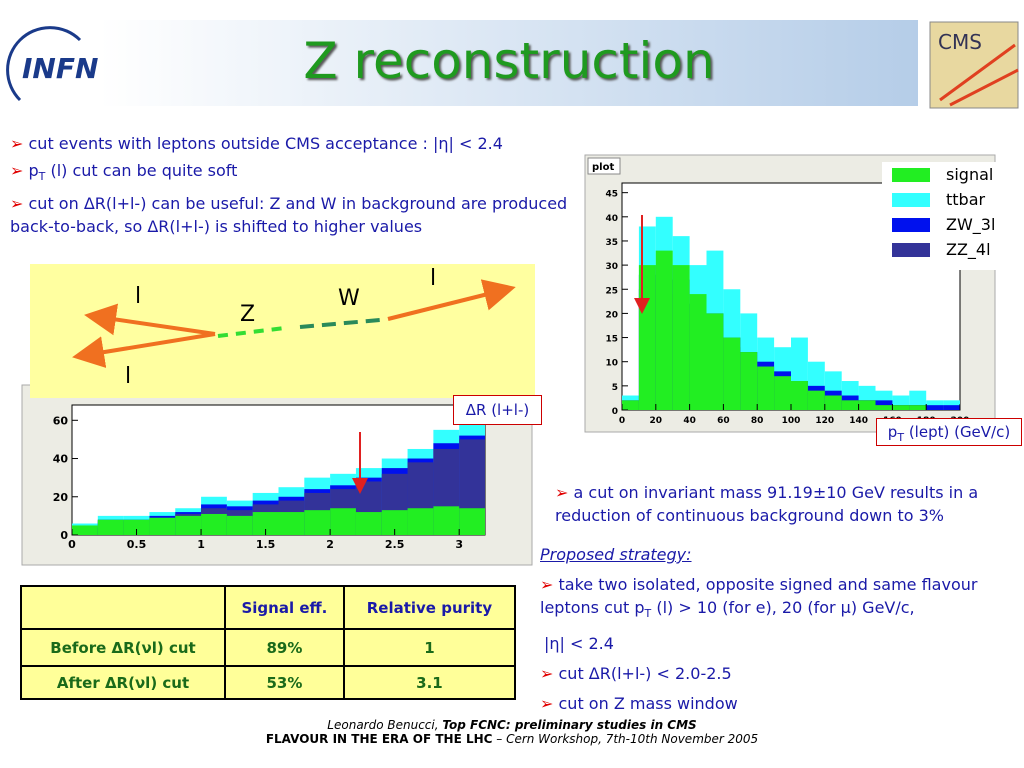 The height and width of the screenshot is (768, 1024). Describe the element at coordinates (611, 364) in the screenshot. I see `y-tick-label: 10` at that location.